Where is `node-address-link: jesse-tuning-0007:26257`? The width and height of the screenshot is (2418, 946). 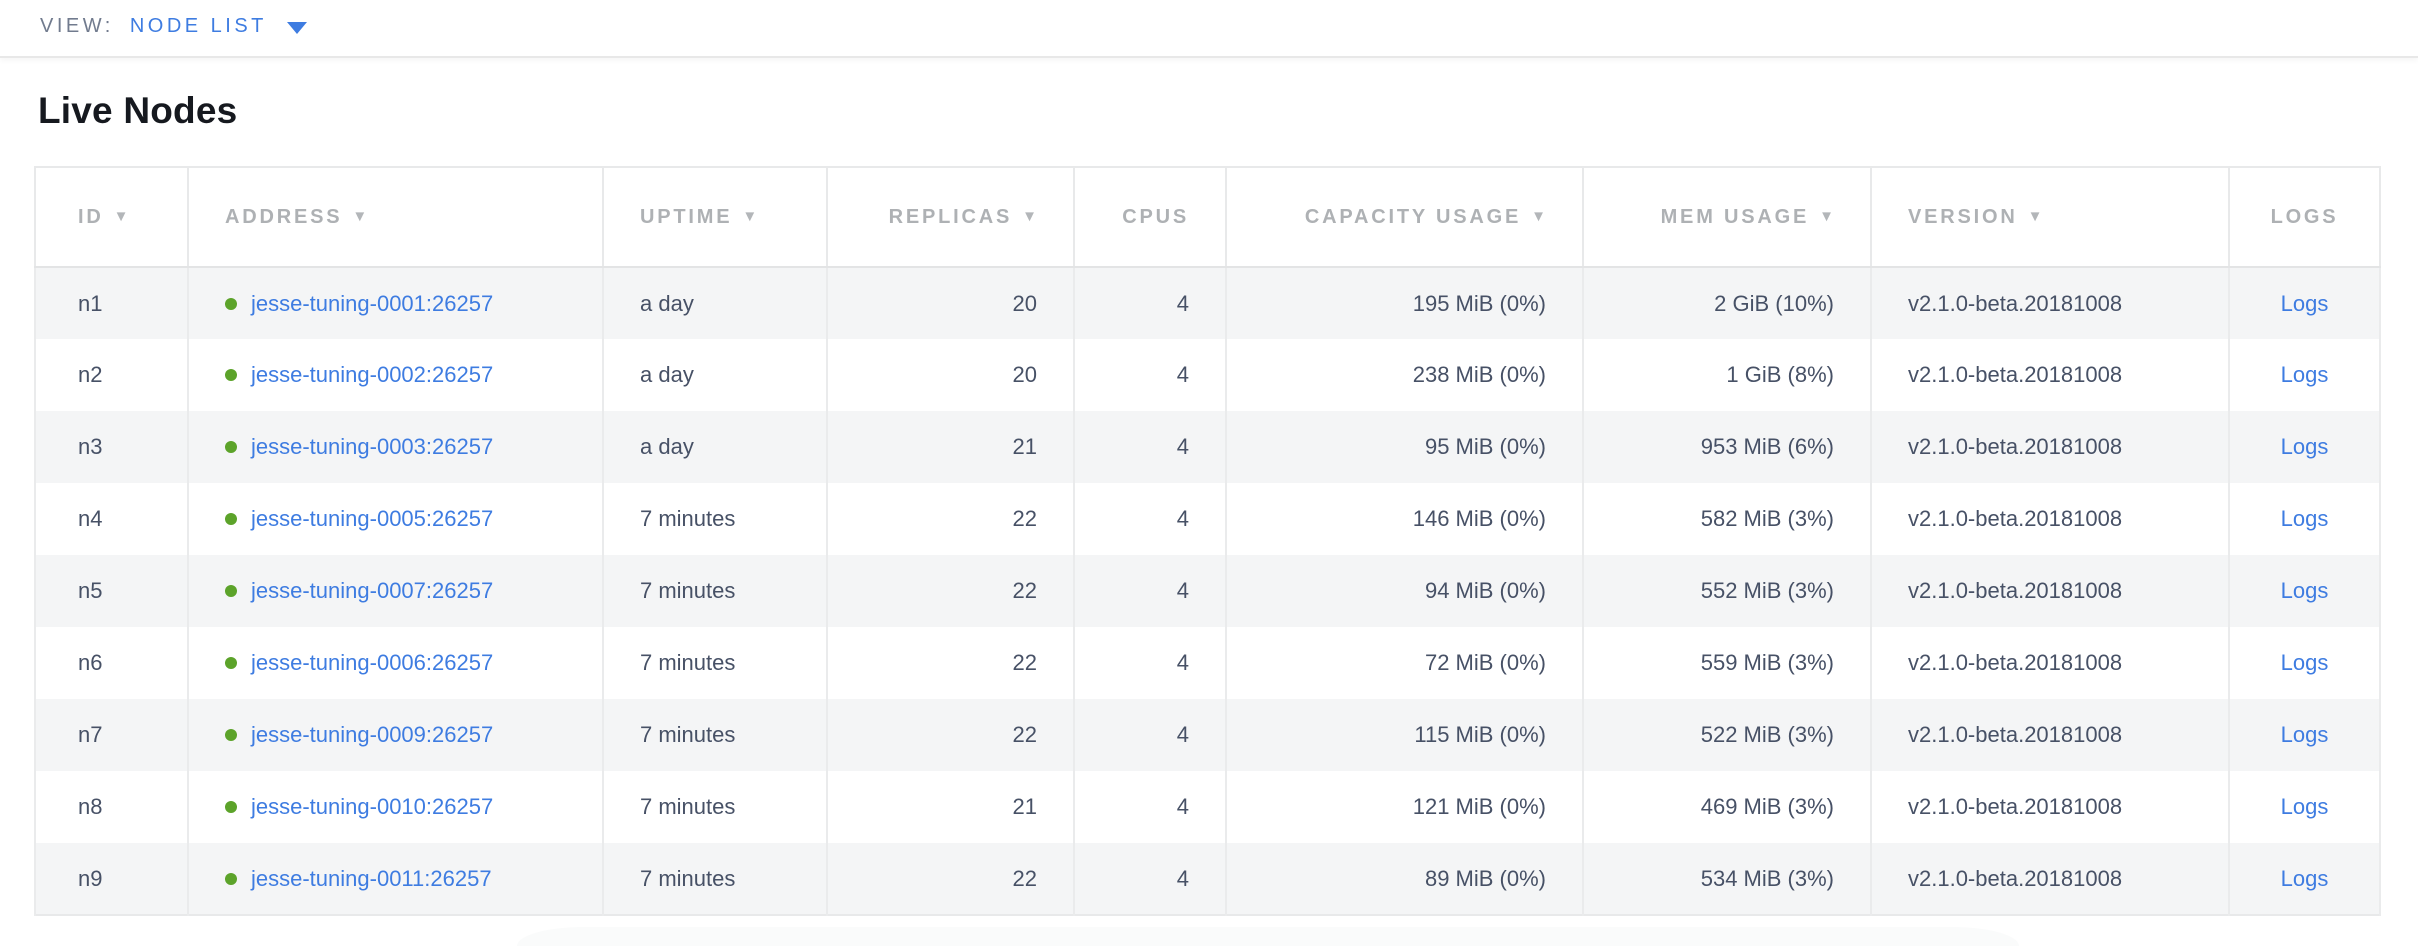 node-address-link: jesse-tuning-0007:26257 is located at coordinates (372, 590).